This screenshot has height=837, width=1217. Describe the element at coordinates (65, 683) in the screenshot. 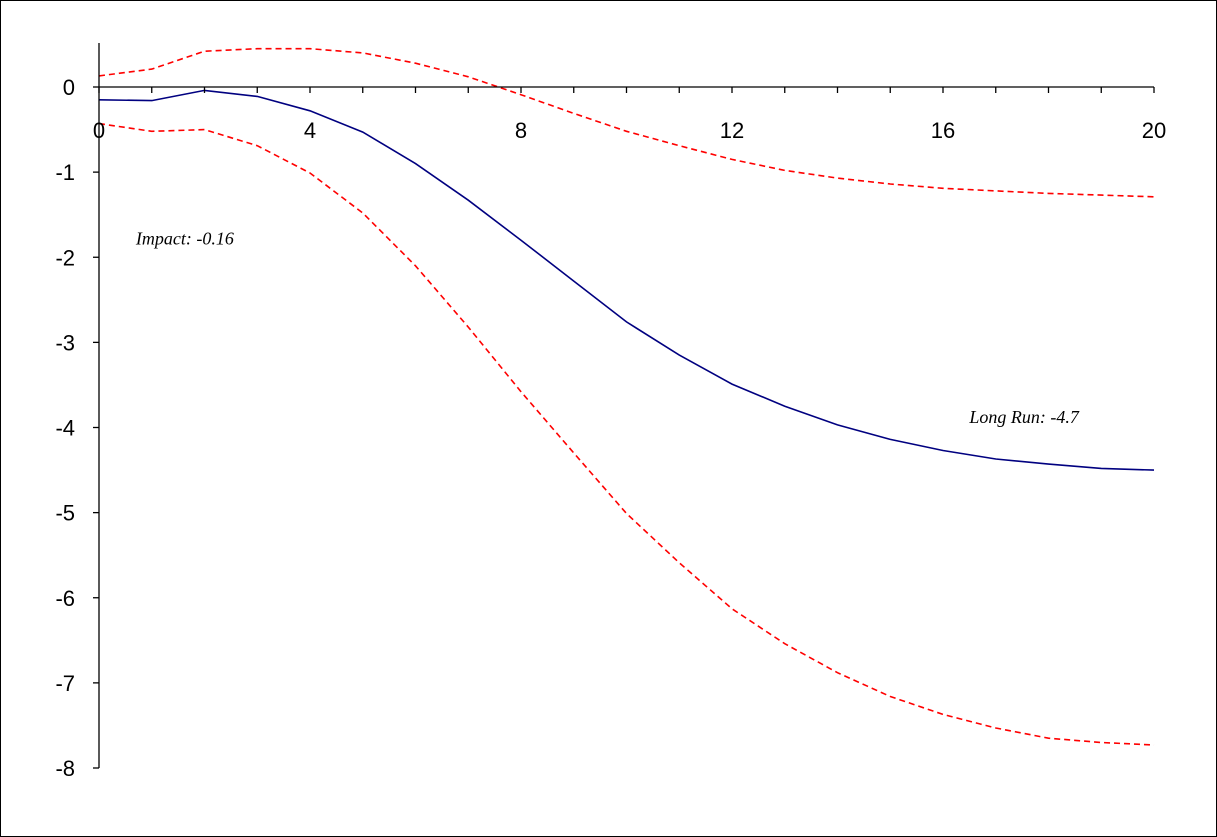

I see `y-tick-label: -7` at that location.